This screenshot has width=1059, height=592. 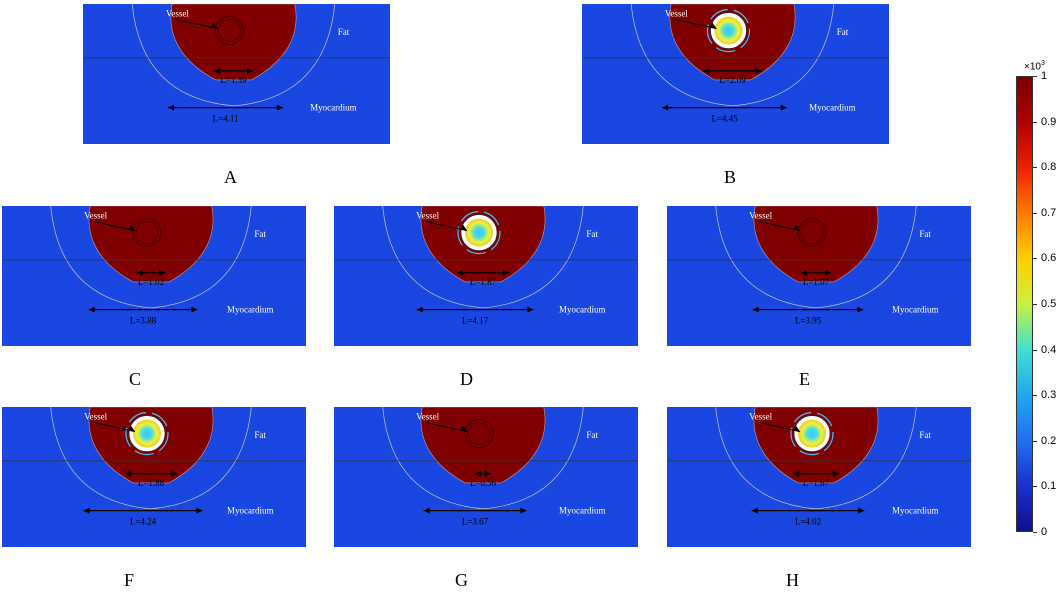 I want to click on temperature-map: Vessel Fat Myocardium L=1.02 L=3.88, so click(x=154, y=276).